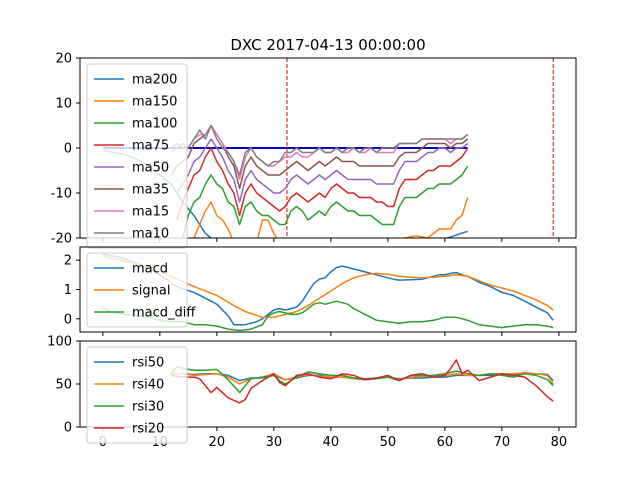 The width and height of the screenshot is (640, 480). What do you see at coordinates (150, 212) in the screenshot?
I see `legend-label-ma15: ma15` at bounding box center [150, 212].